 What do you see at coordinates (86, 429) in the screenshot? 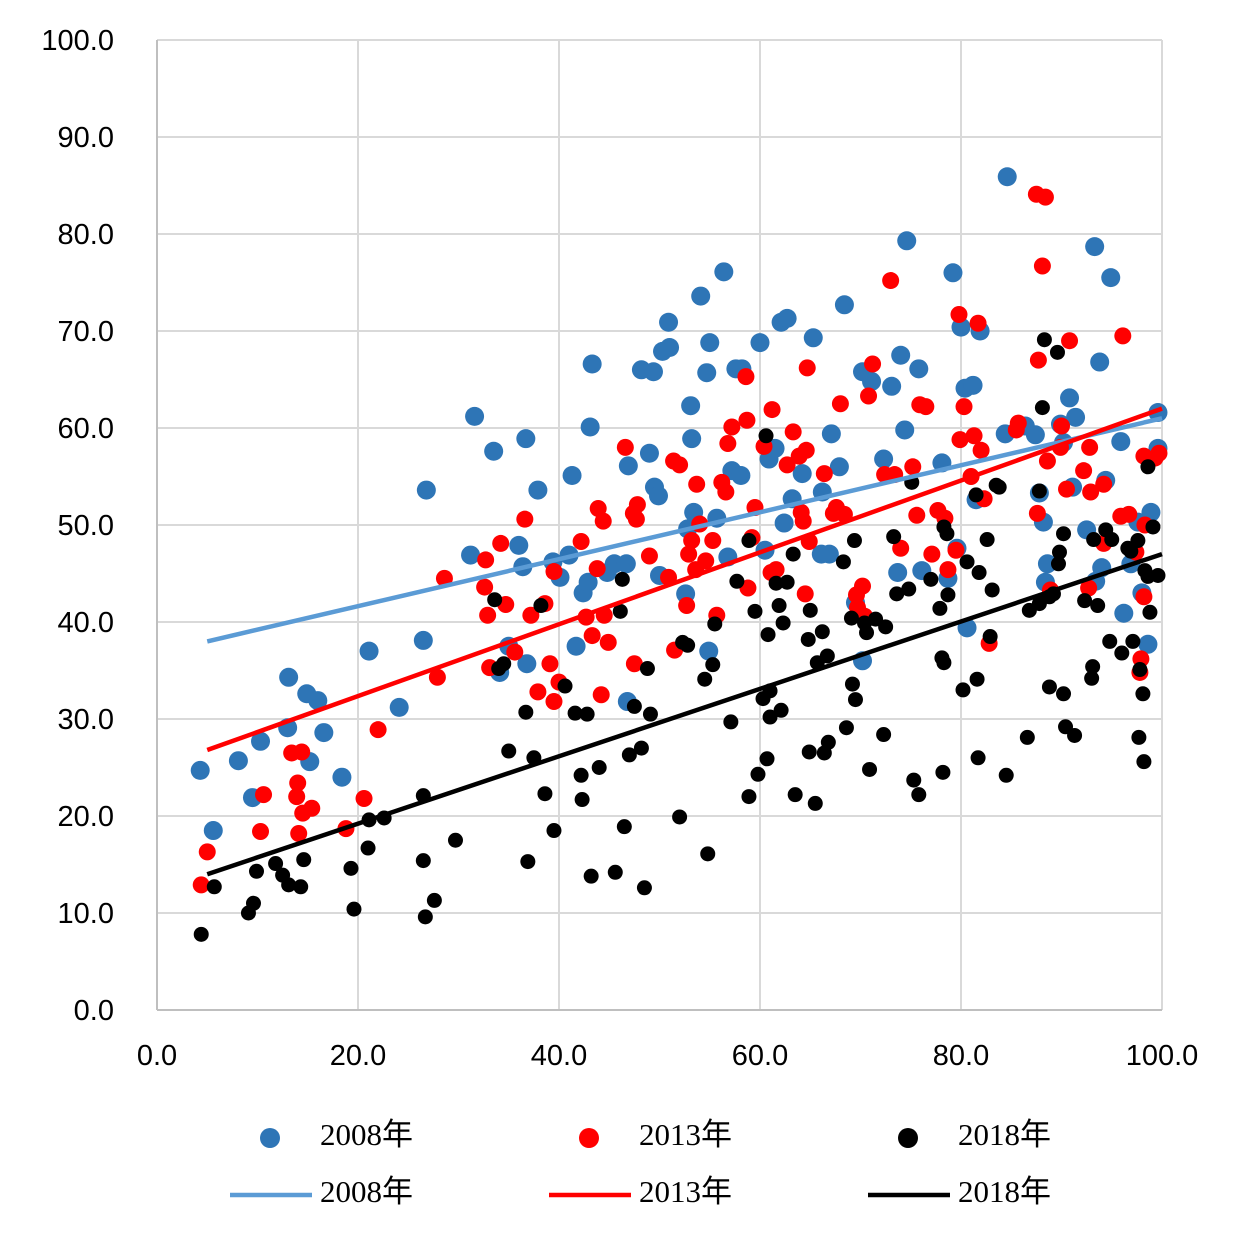
I see `y-tick-label: 60.0` at bounding box center [86, 429].